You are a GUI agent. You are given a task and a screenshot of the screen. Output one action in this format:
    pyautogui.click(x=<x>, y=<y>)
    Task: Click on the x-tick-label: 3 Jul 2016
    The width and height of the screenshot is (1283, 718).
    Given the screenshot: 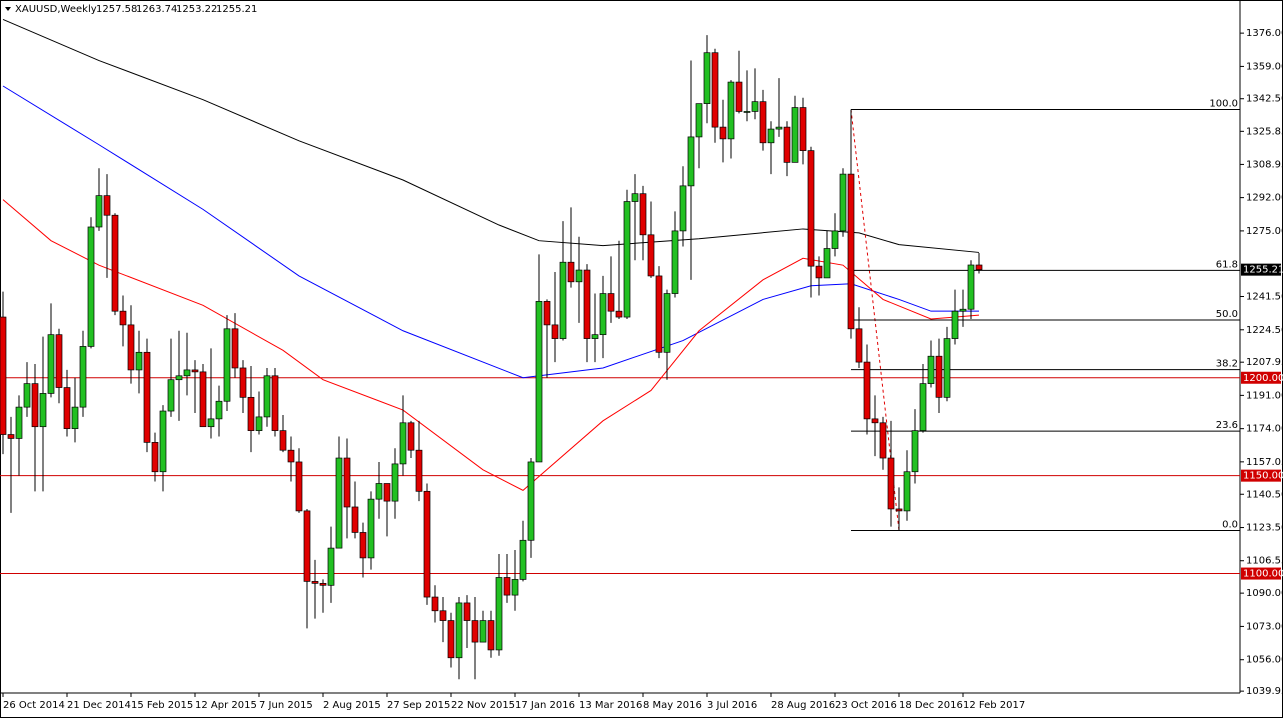 What is the action you would take?
    pyautogui.click(x=732, y=705)
    